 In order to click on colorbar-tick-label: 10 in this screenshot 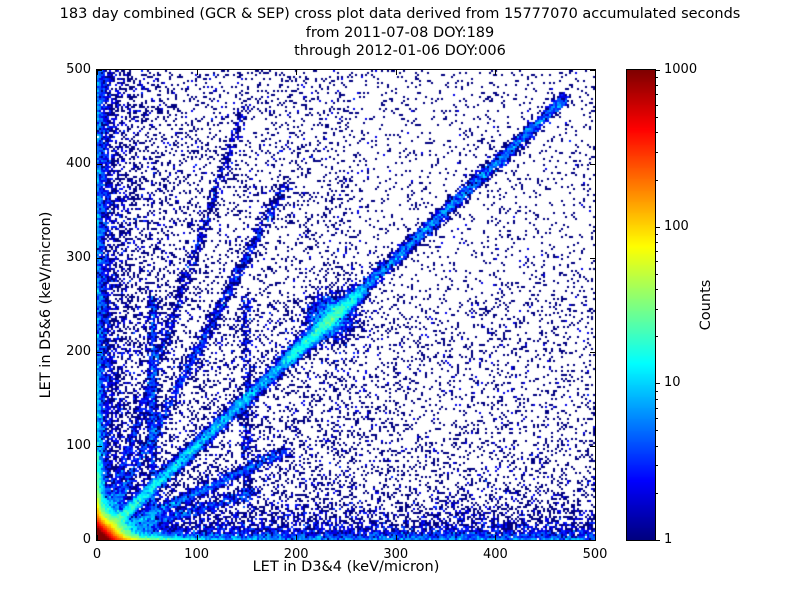, I will do `click(672, 383)`.